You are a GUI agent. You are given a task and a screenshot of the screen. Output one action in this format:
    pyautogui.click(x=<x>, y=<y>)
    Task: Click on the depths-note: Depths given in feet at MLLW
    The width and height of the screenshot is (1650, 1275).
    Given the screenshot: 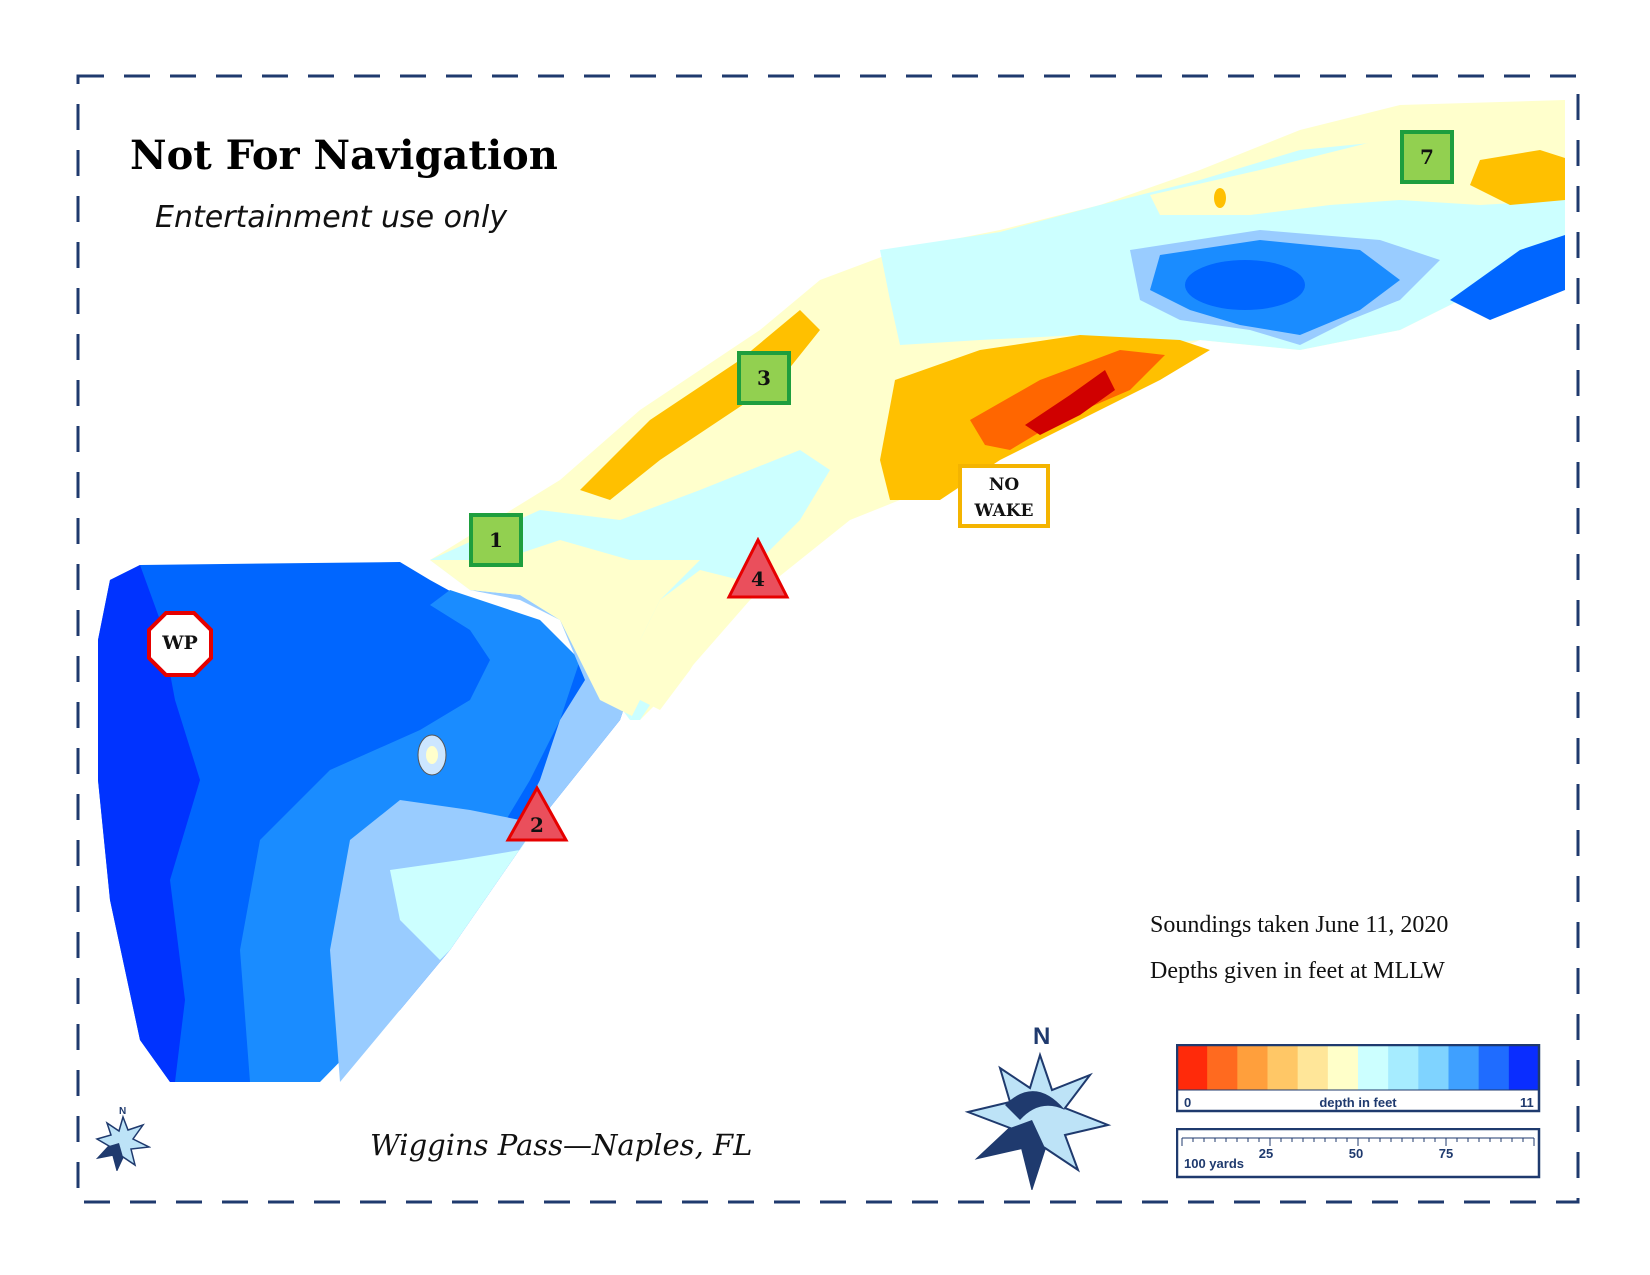 What is the action you would take?
    pyautogui.click(x=1297, y=971)
    